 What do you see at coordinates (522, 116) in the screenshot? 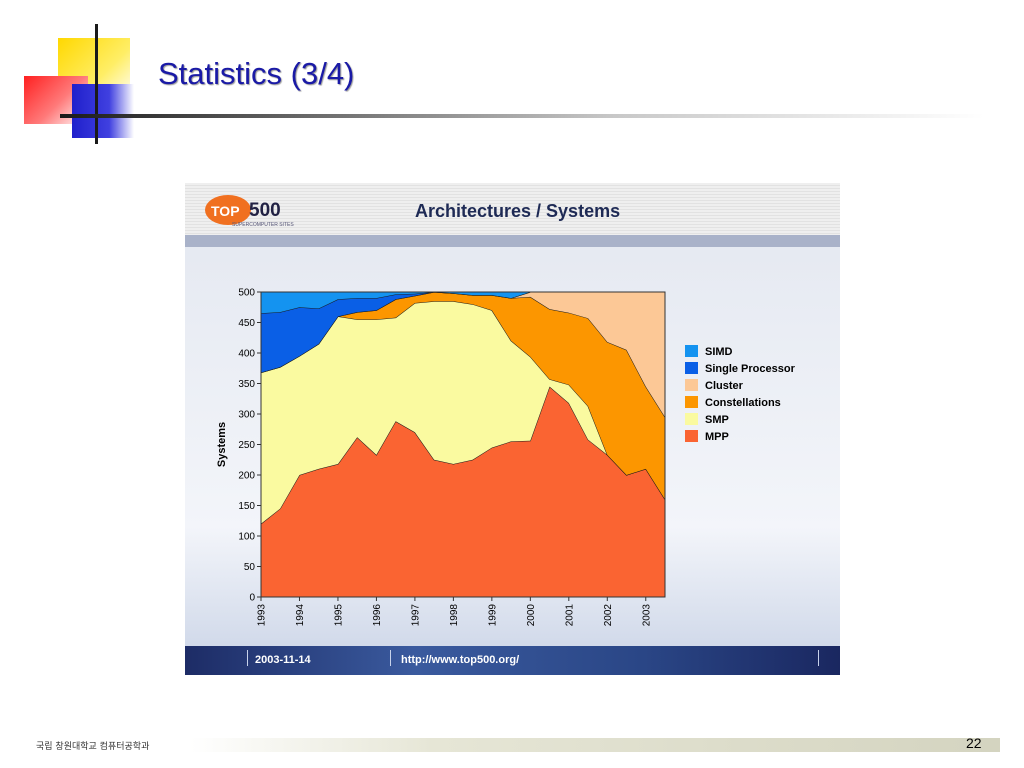
I see `title-rule` at bounding box center [522, 116].